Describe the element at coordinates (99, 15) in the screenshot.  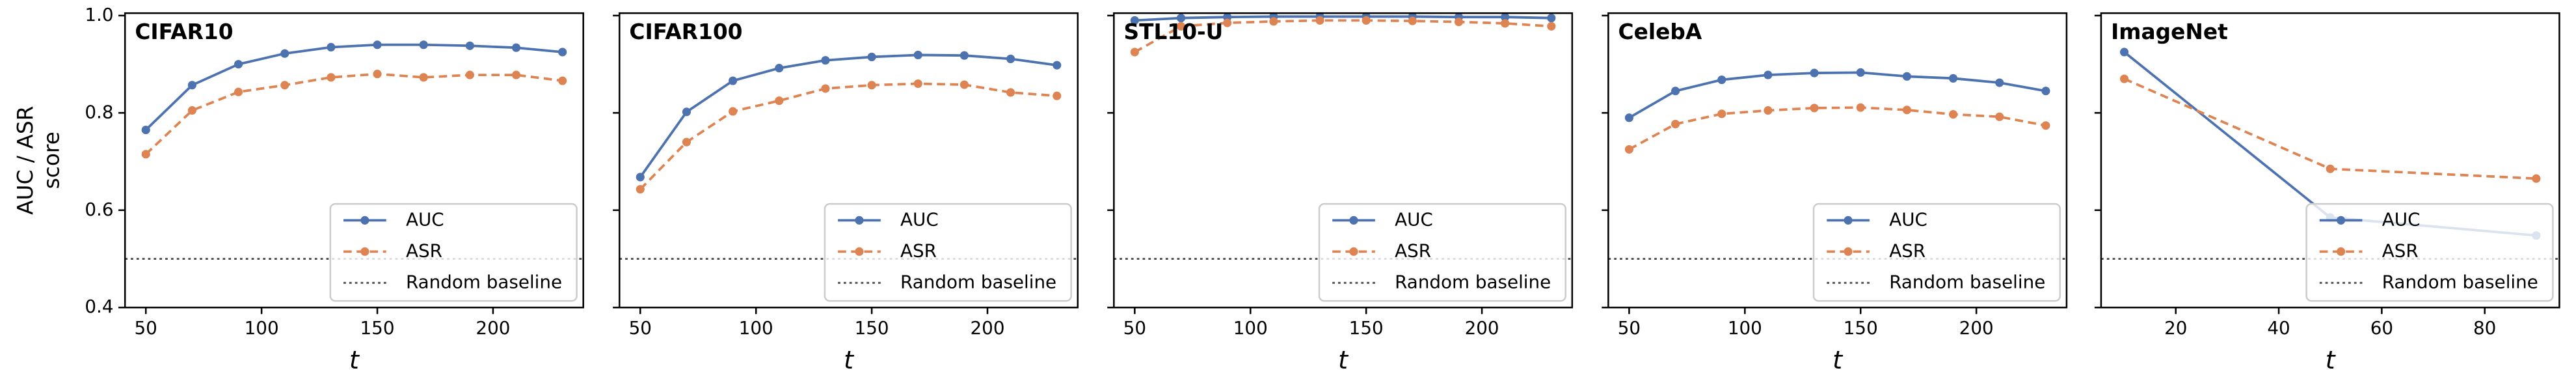
I see `y-tick-label: 1.0` at that location.